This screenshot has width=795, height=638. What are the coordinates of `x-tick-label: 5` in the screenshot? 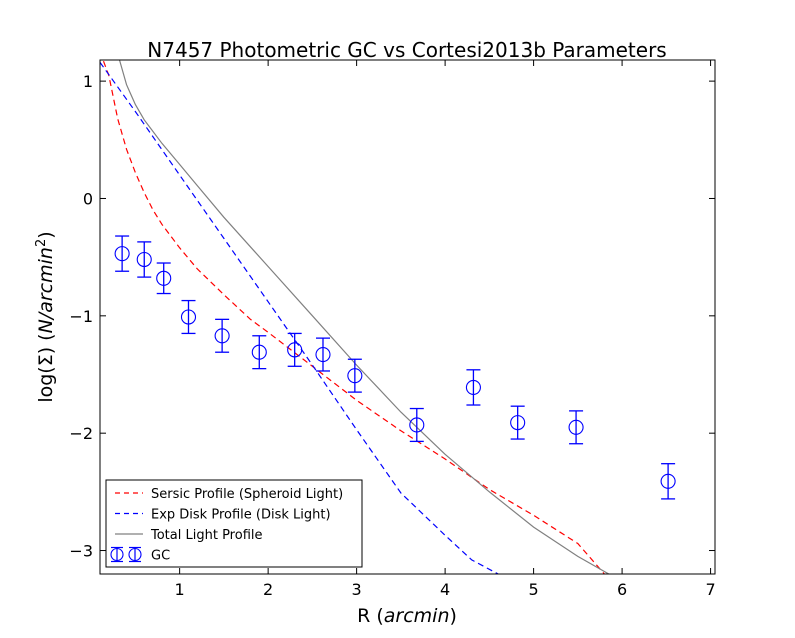 It's located at (534, 589).